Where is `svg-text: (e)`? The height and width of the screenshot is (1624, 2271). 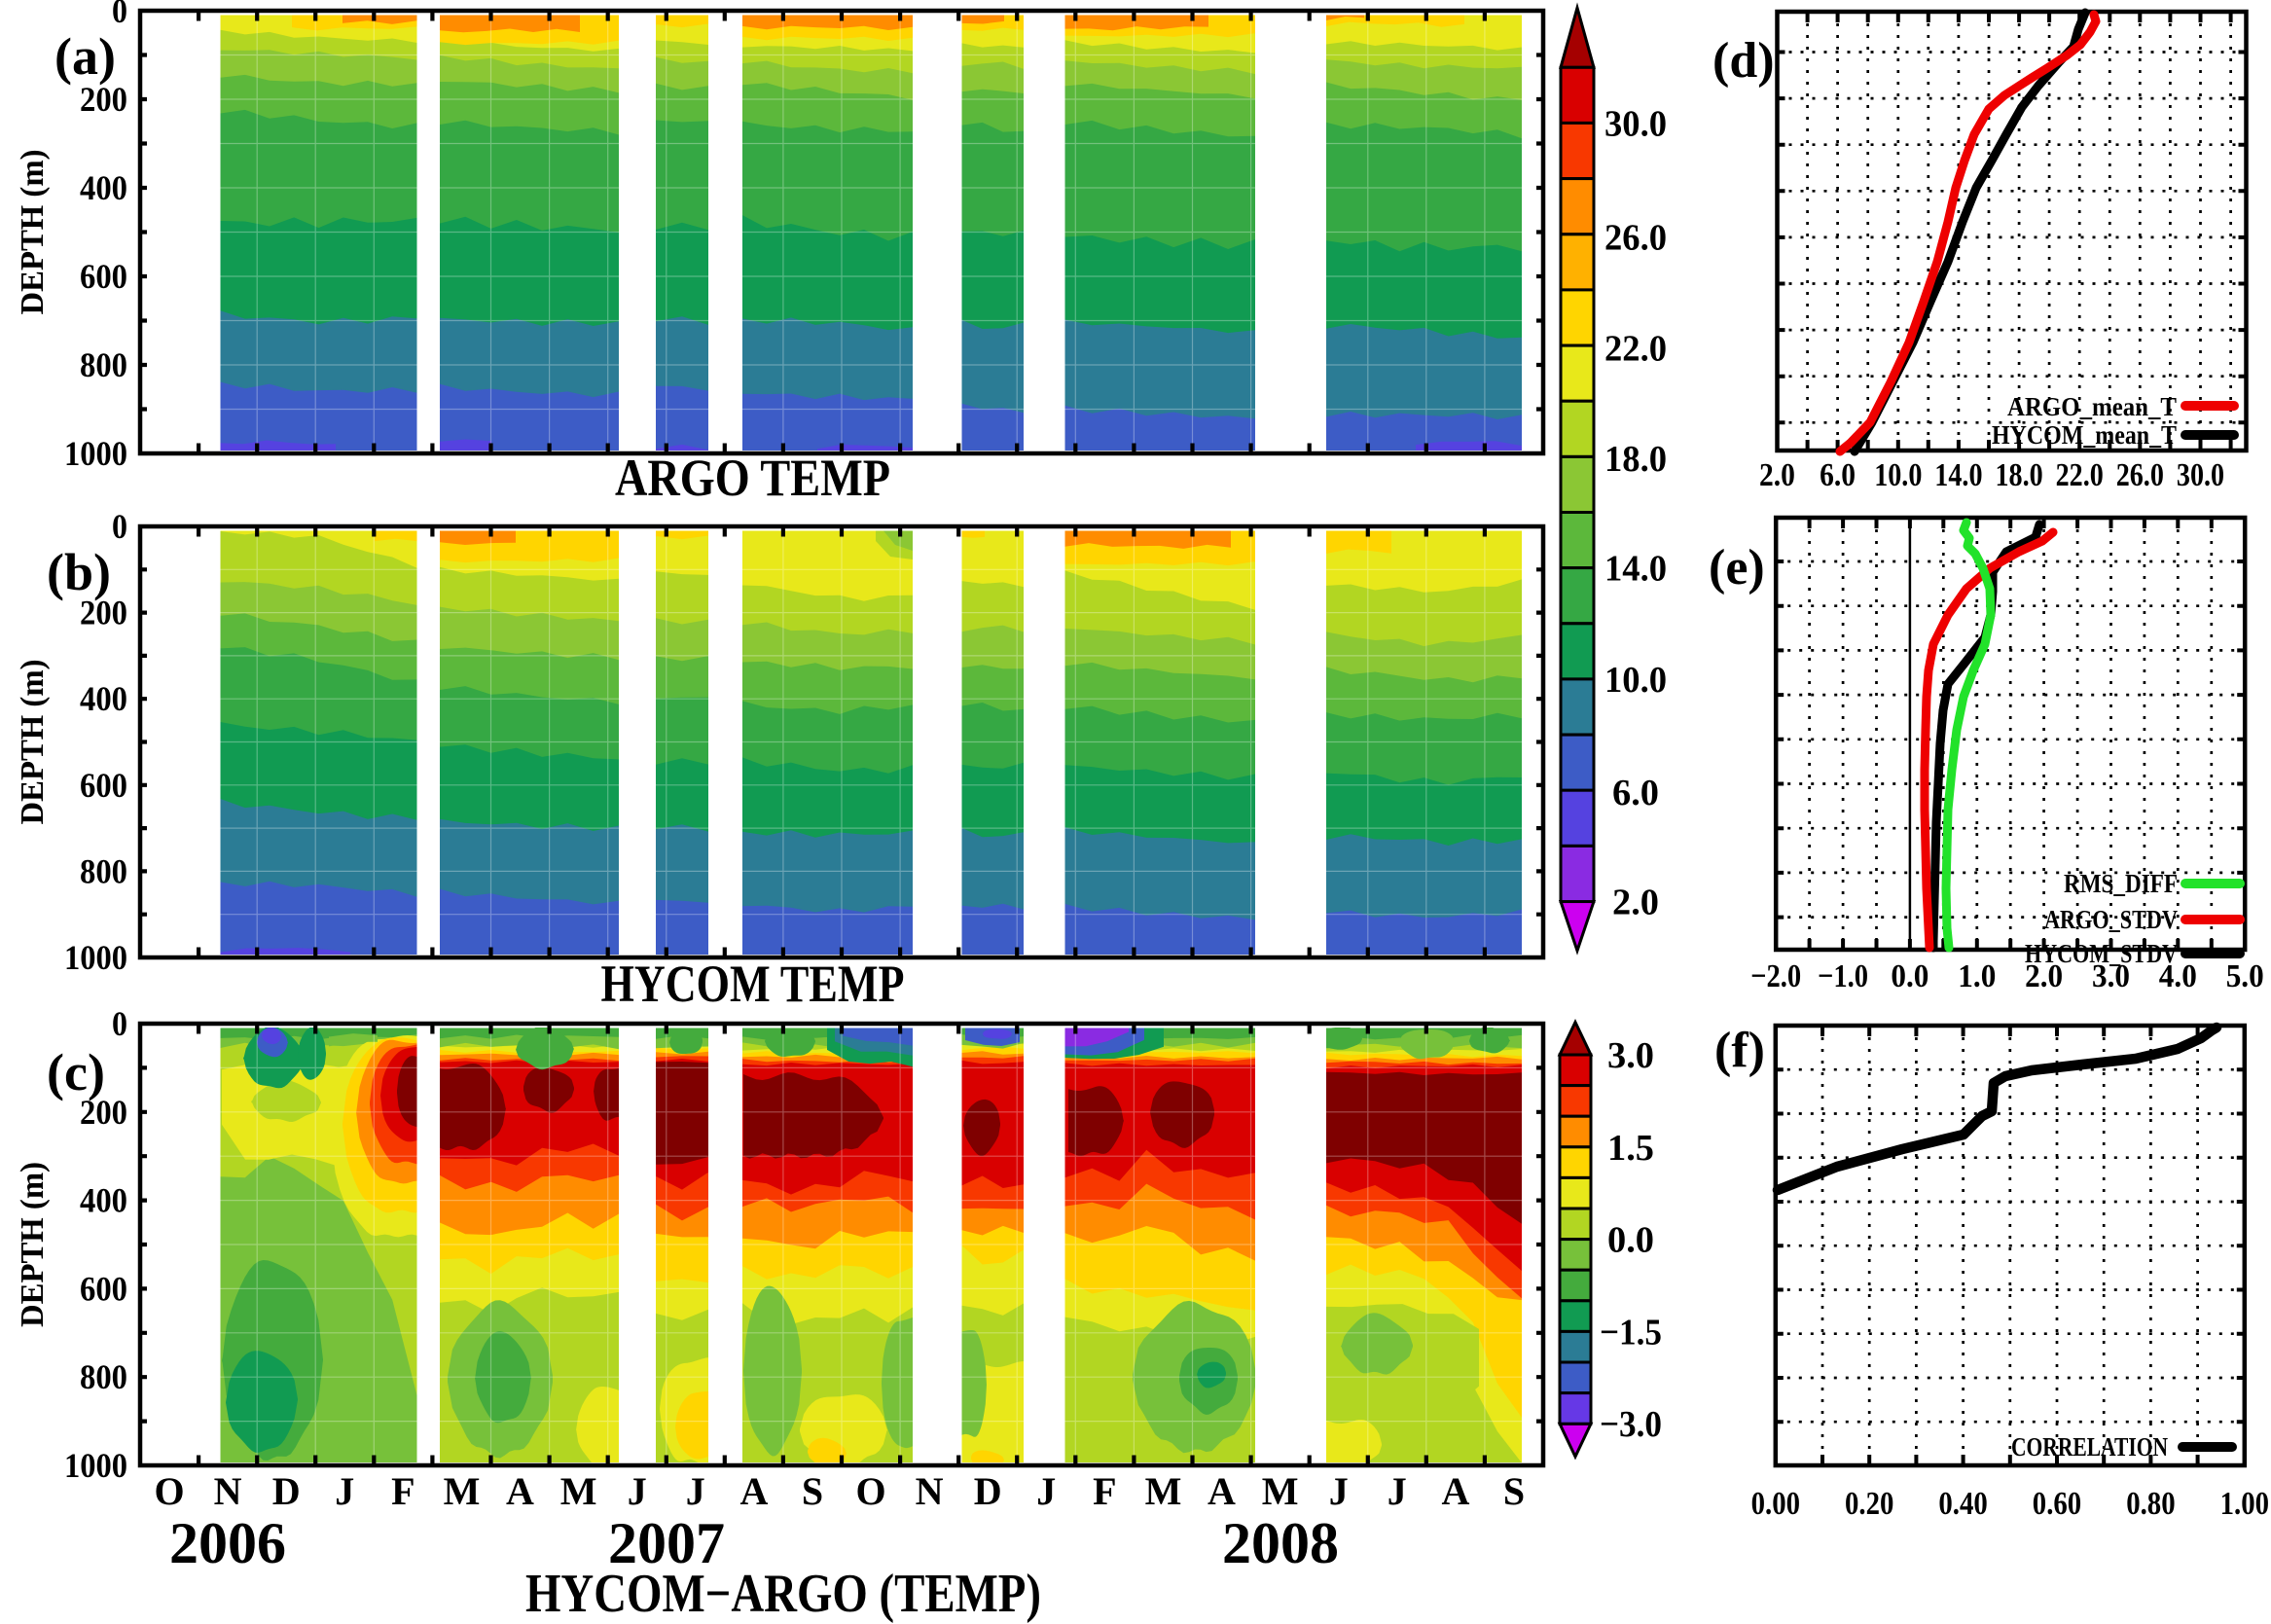
svg-text: (e) is located at coordinates (1737, 567).